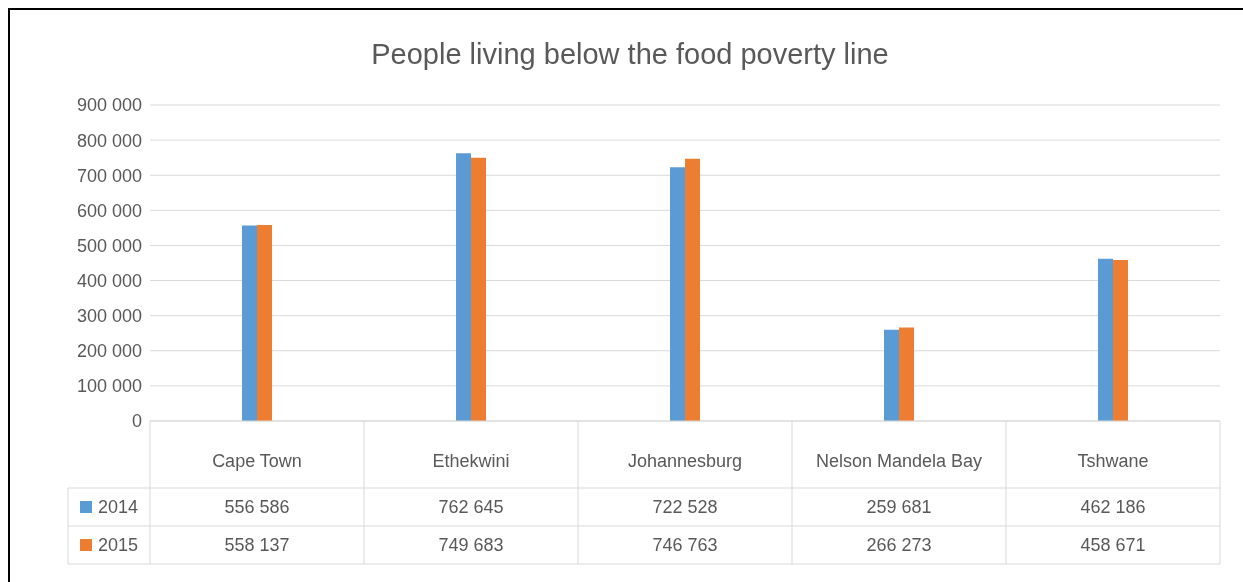 The image size is (1243, 582). What do you see at coordinates (257, 545) in the screenshot?
I see `data-label: 558 137` at bounding box center [257, 545].